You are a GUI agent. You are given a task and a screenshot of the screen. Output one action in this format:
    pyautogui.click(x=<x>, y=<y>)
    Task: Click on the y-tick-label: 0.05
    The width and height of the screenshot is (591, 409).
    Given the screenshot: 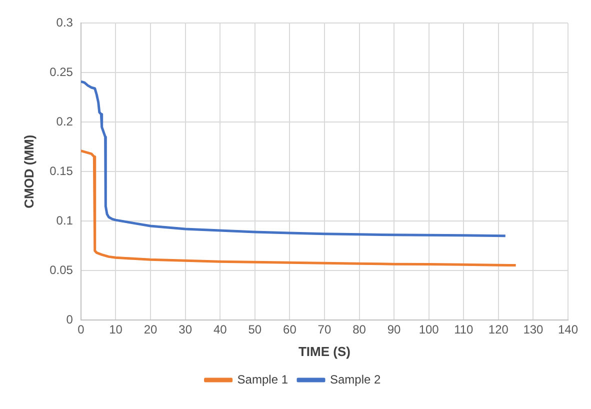 What is the action you would take?
    pyautogui.click(x=62, y=269)
    